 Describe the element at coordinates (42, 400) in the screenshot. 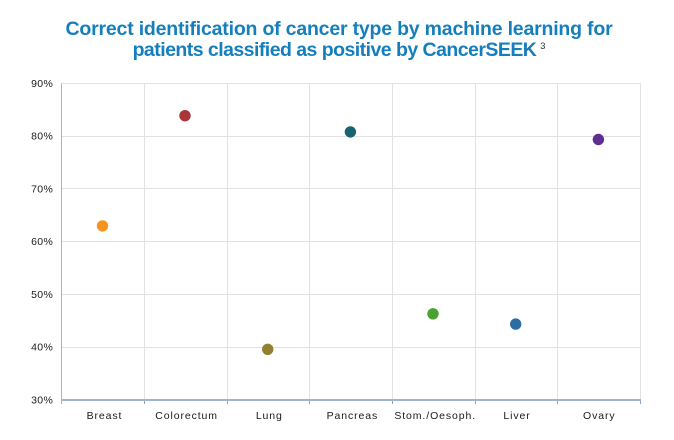

I see `svg-text: 30%` at that location.